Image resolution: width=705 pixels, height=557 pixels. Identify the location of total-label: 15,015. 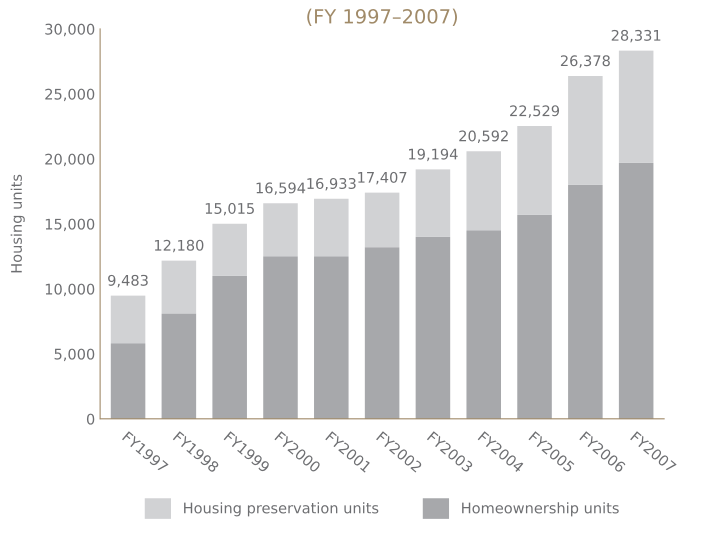
(230, 209).